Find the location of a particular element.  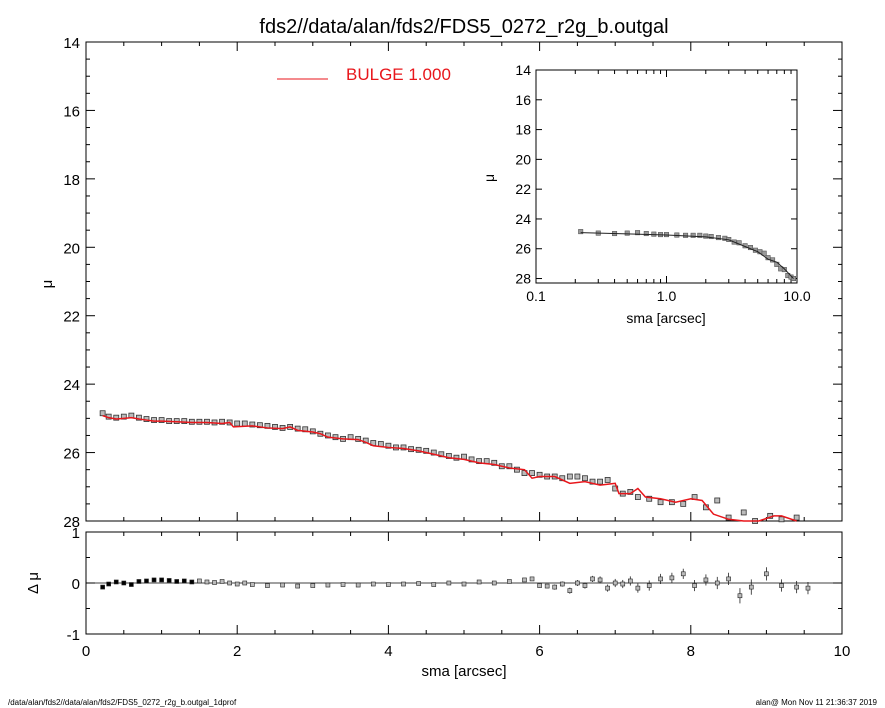

inset-y-tick-label: 14 is located at coordinates (523, 70).